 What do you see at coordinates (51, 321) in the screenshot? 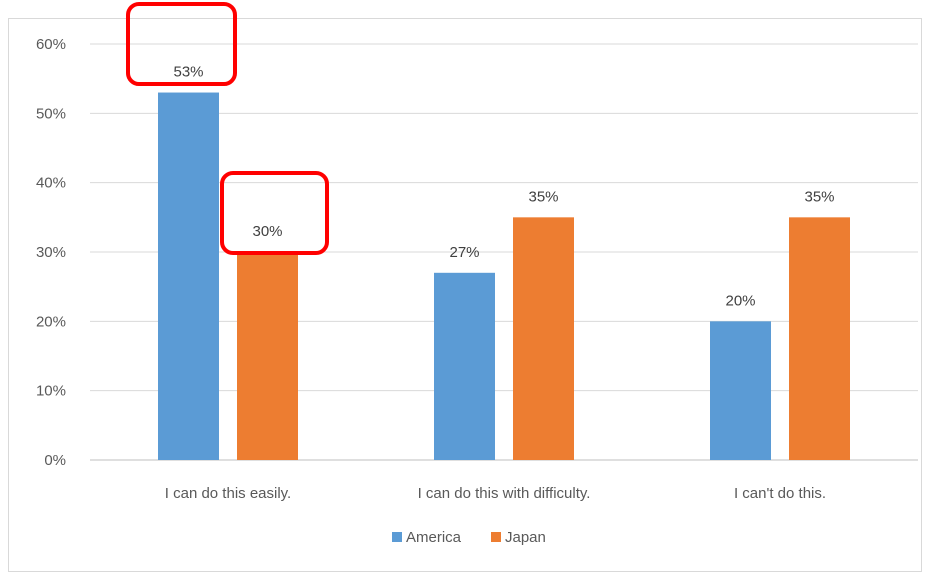
I see `y-tick-label: 20%` at bounding box center [51, 321].